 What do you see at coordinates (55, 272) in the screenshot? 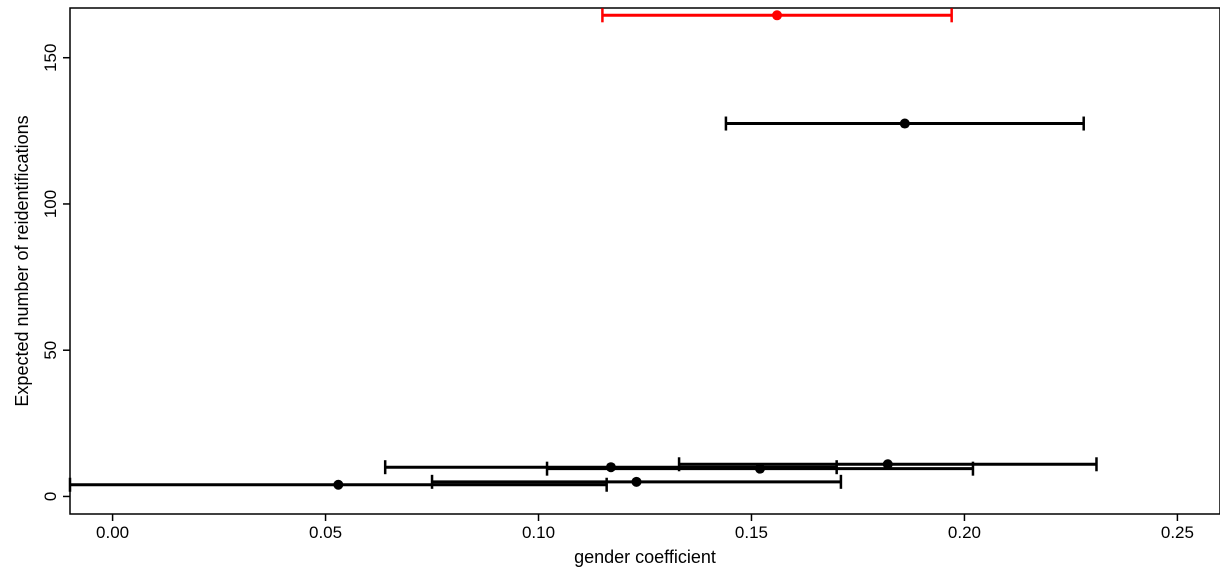
I see `y-axis: 0 50 100 150` at bounding box center [55, 272].